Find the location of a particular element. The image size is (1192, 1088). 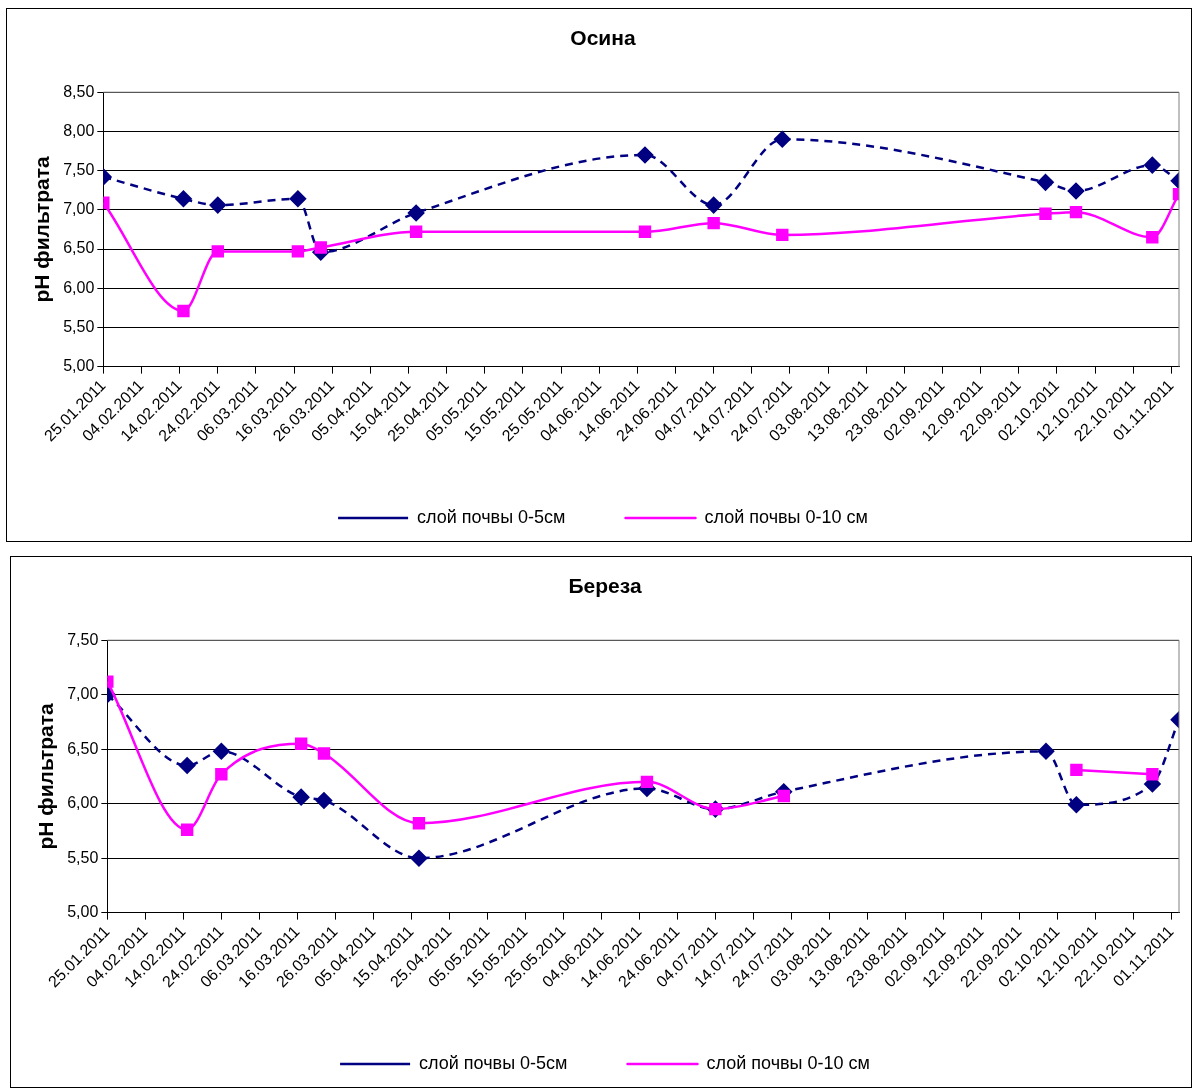

y-tick-label: 8,50 is located at coordinates (79, 91).